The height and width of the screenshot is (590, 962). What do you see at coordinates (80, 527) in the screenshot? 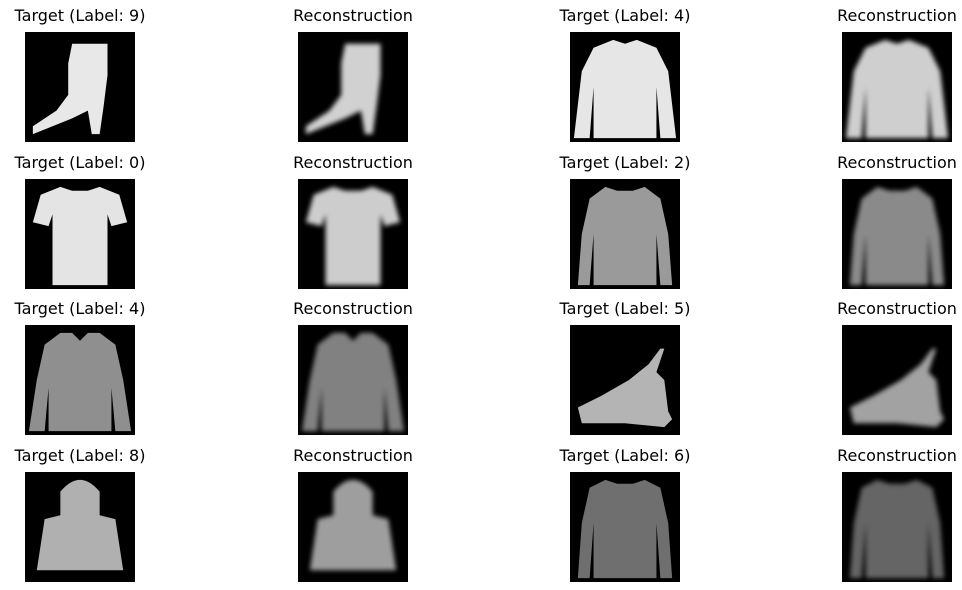
I see `bag-target-image` at bounding box center [80, 527].